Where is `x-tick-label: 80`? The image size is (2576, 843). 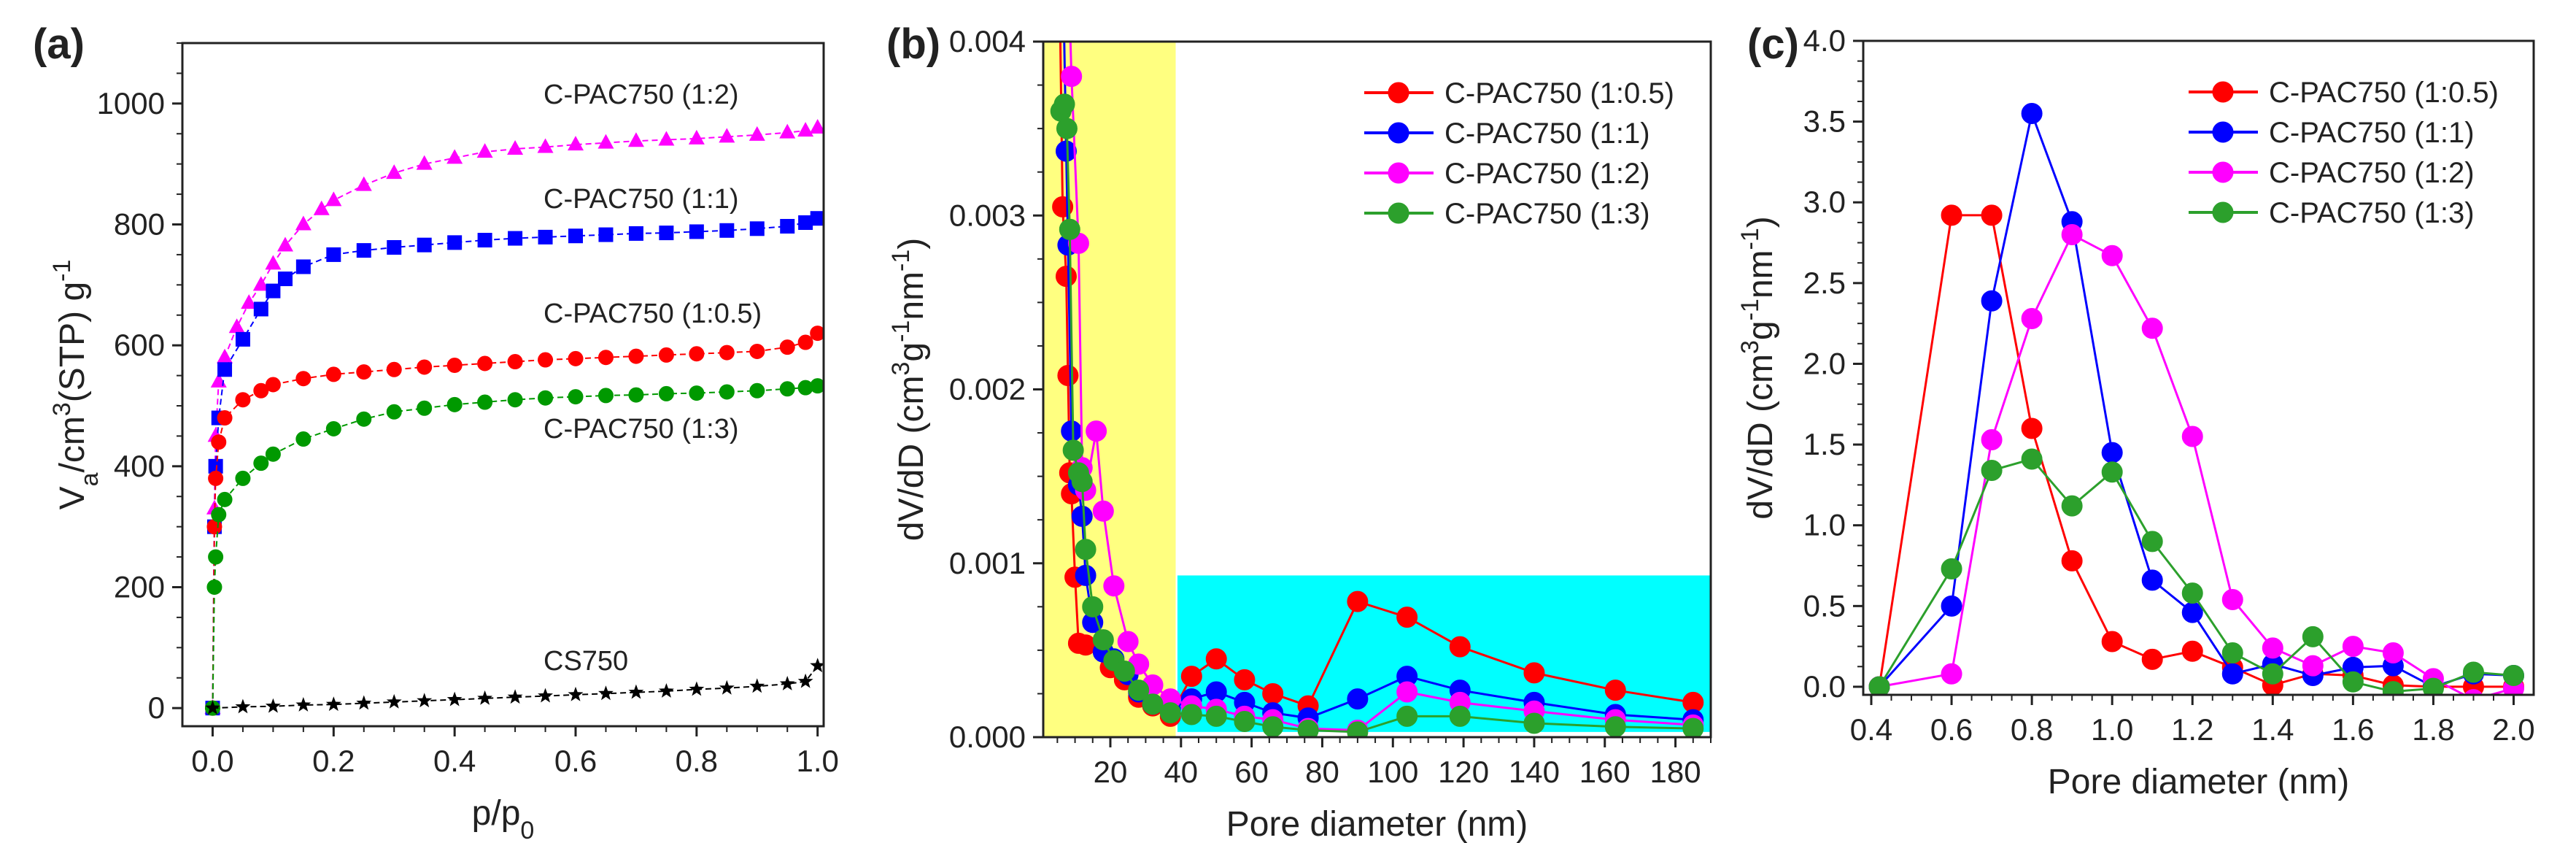 x-tick-label: 80 is located at coordinates (1322, 772).